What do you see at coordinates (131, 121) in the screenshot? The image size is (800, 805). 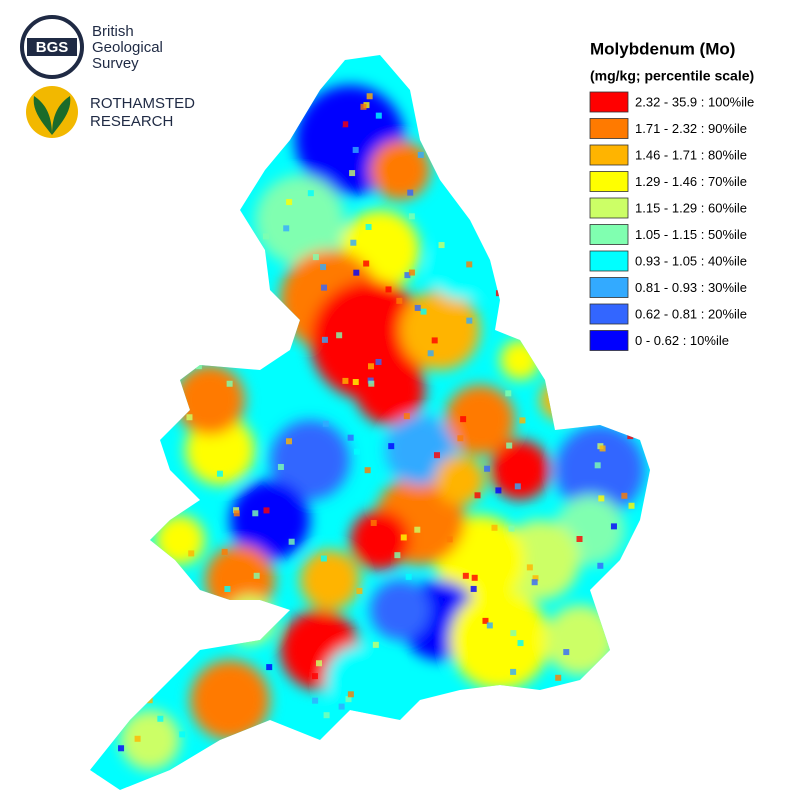 I see `rothamsted-text: RESEARCH` at bounding box center [131, 121].